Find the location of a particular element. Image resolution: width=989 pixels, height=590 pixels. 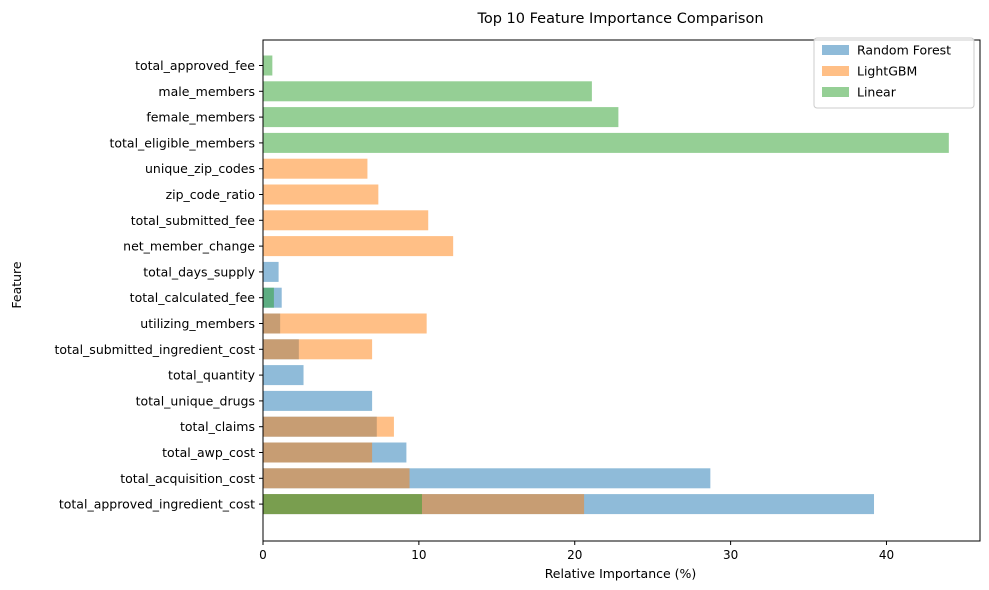

y-tick-label: total_approved_ingredient_cost is located at coordinates (157, 504).